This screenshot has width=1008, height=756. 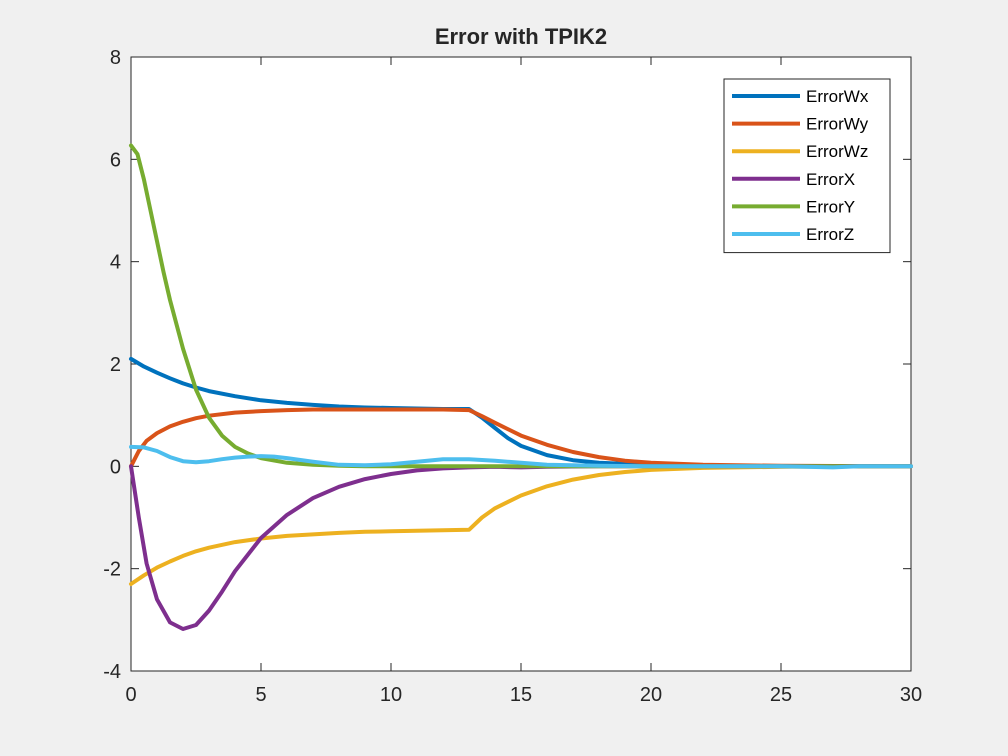 I want to click on y-tick-label: -2, so click(x=112, y=570).